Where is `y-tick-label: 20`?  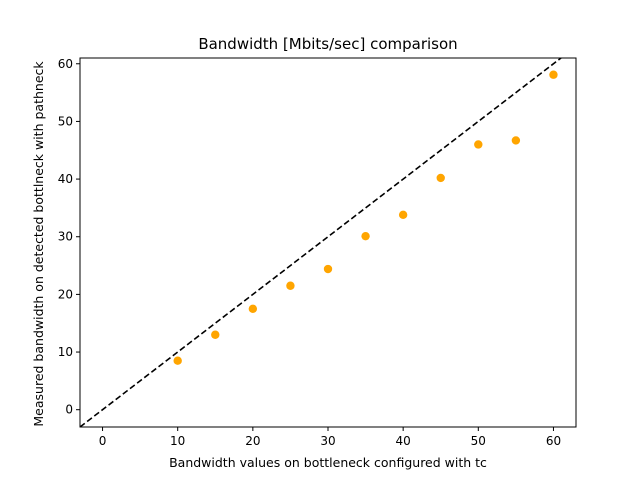 y-tick-label: 20 is located at coordinates (65, 294).